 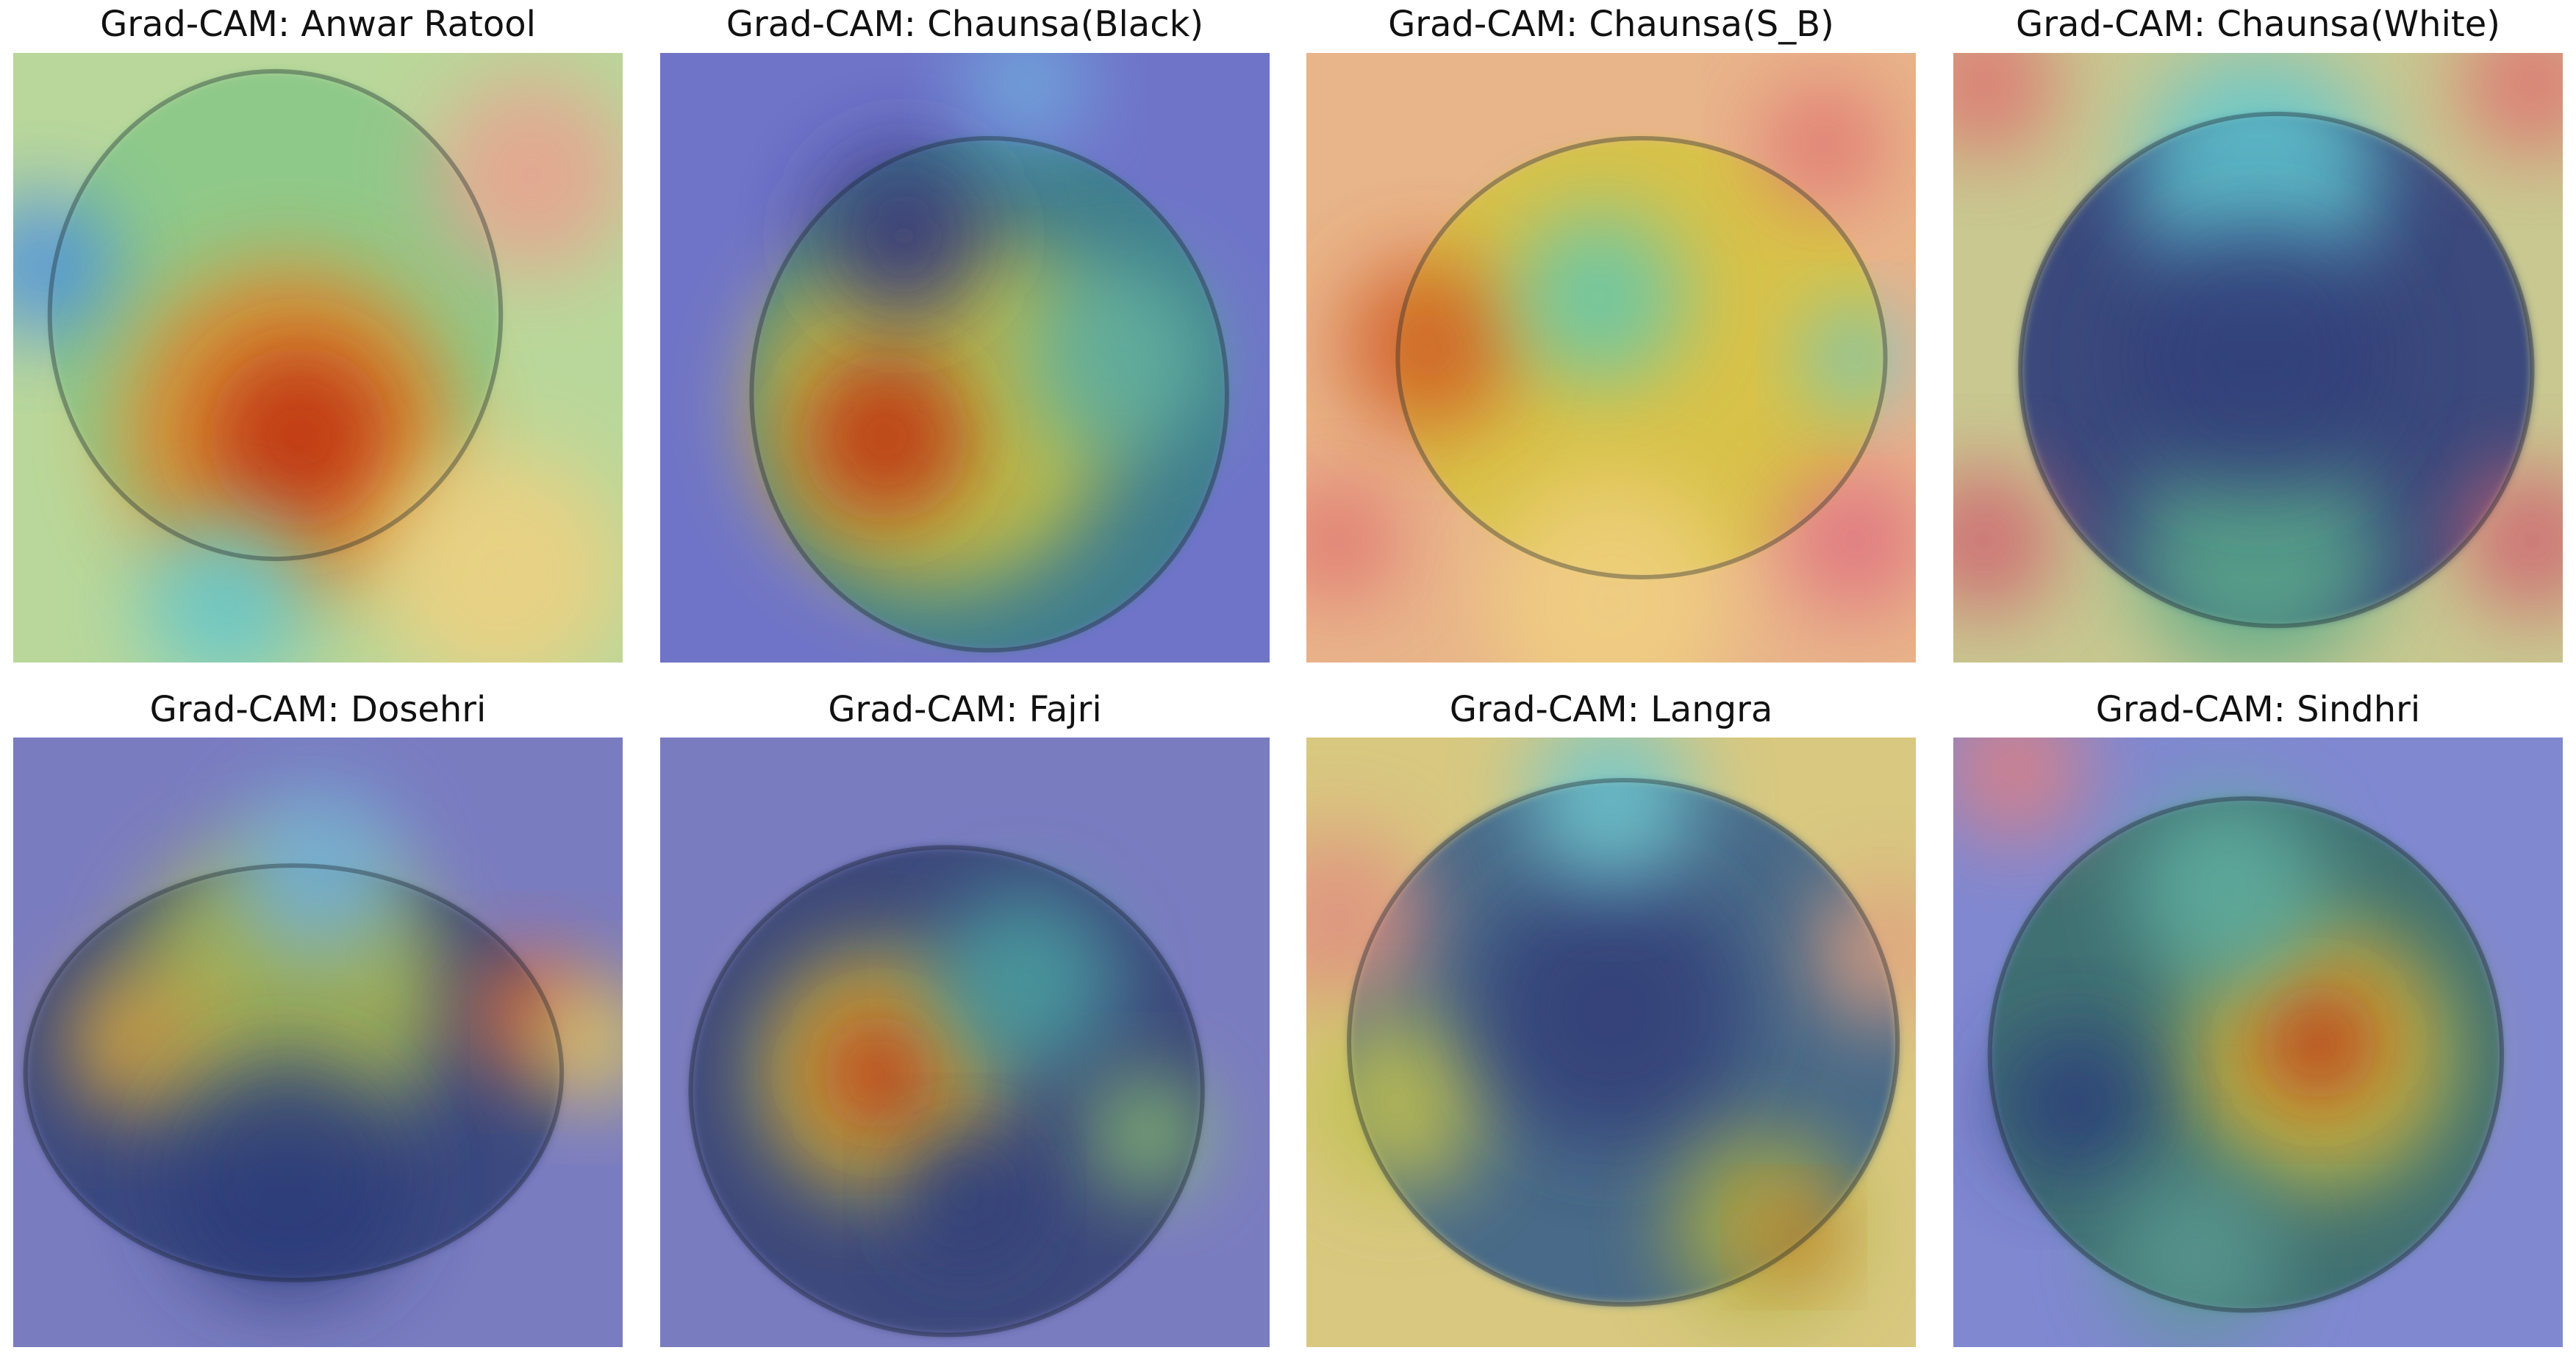 What do you see at coordinates (964, 24) in the screenshot?
I see `panel-title: Grad-CAM: Chaunsa(Black)` at bounding box center [964, 24].